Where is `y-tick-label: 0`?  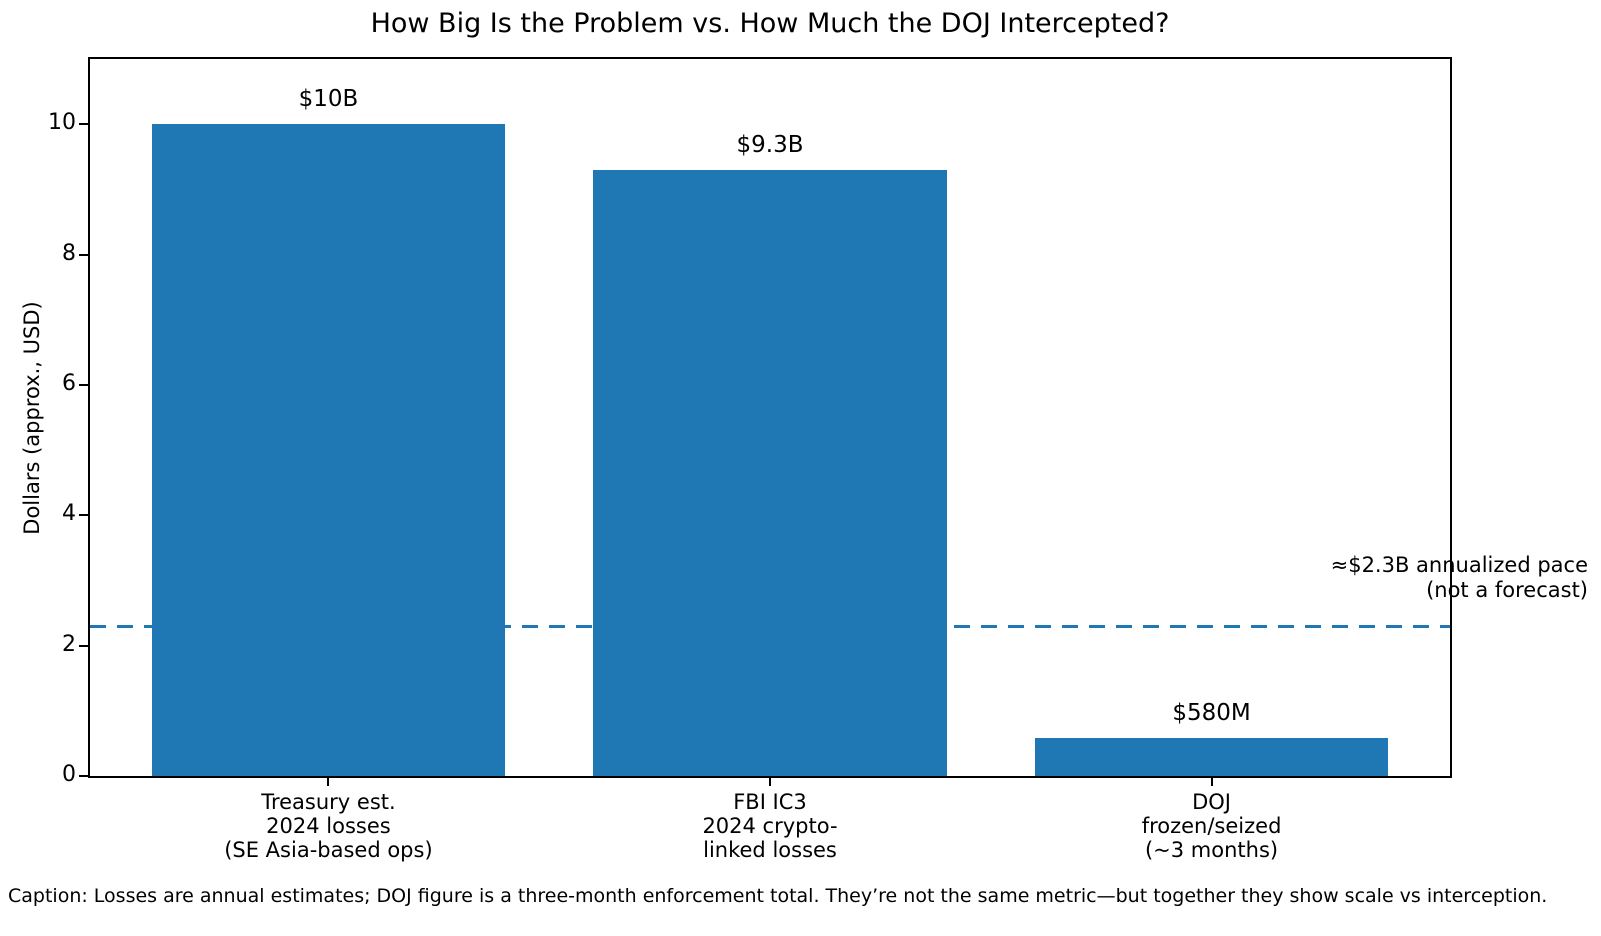 y-tick-label: 0 is located at coordinates (69, 774).